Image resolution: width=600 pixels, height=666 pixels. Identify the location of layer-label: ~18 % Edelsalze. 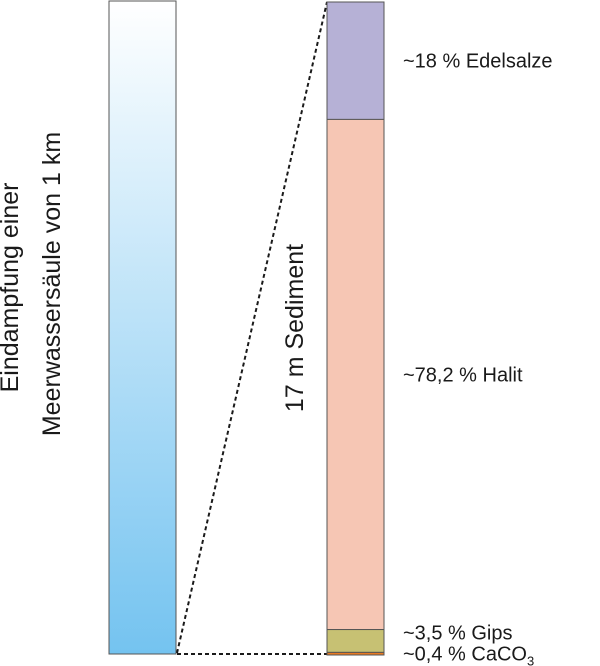
(478, 62).